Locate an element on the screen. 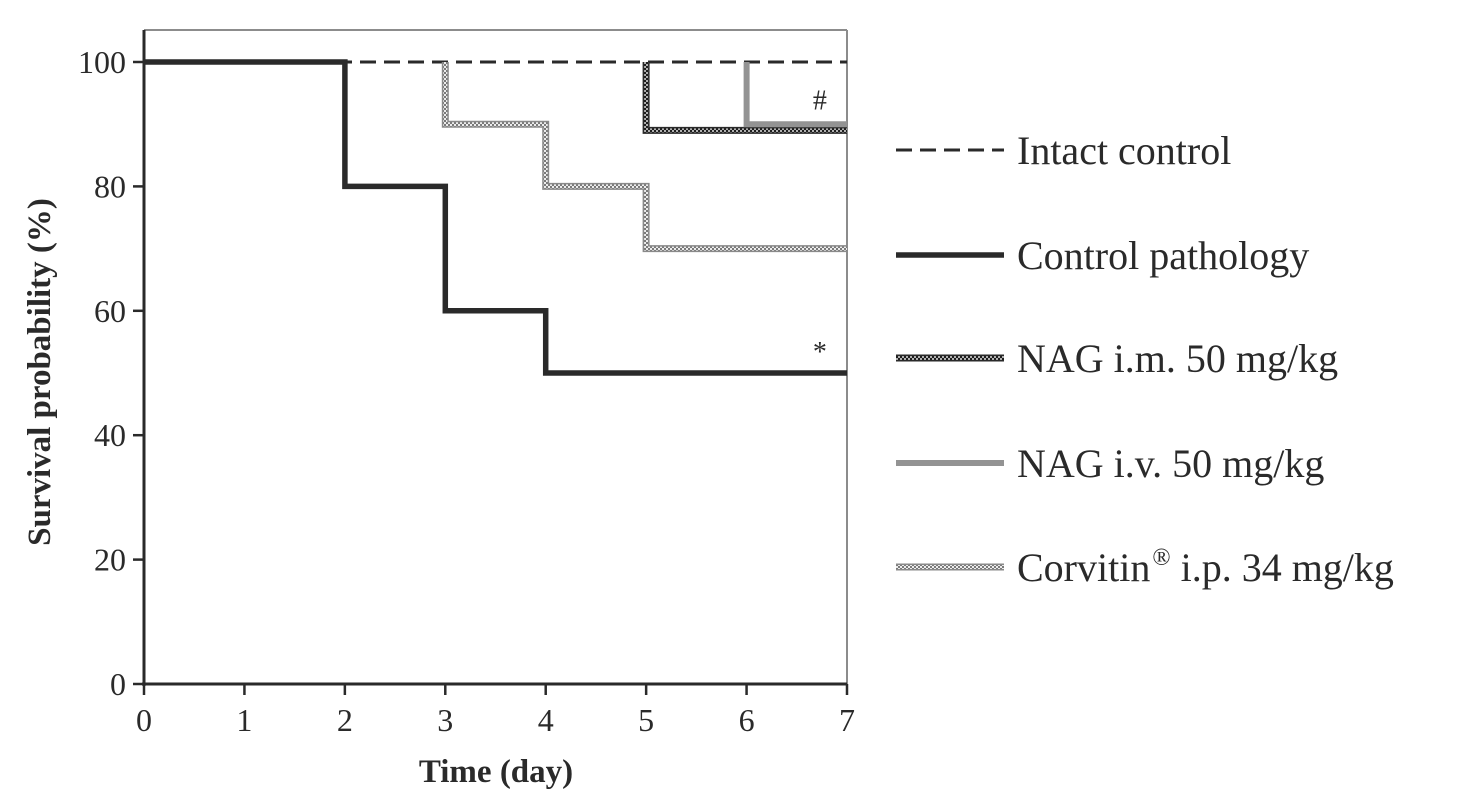 This screenshot has width=1467, height=800. x-tick-label: 3 is located at coordinates (445, 720).